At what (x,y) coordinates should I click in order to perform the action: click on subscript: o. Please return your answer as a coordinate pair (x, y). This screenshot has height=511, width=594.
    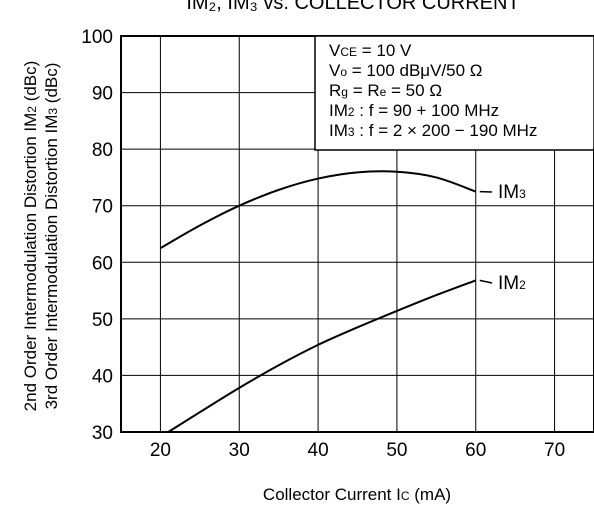
    Looking at the image, I should click on (343, 72).